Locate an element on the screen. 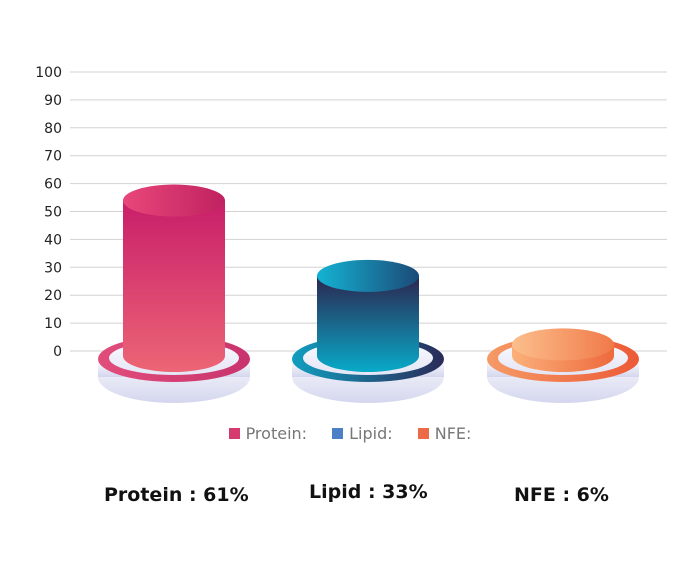 This screenshot has height=571, width=700. legend-item-lipid: Lipid: is located at coordinates (362, 433).